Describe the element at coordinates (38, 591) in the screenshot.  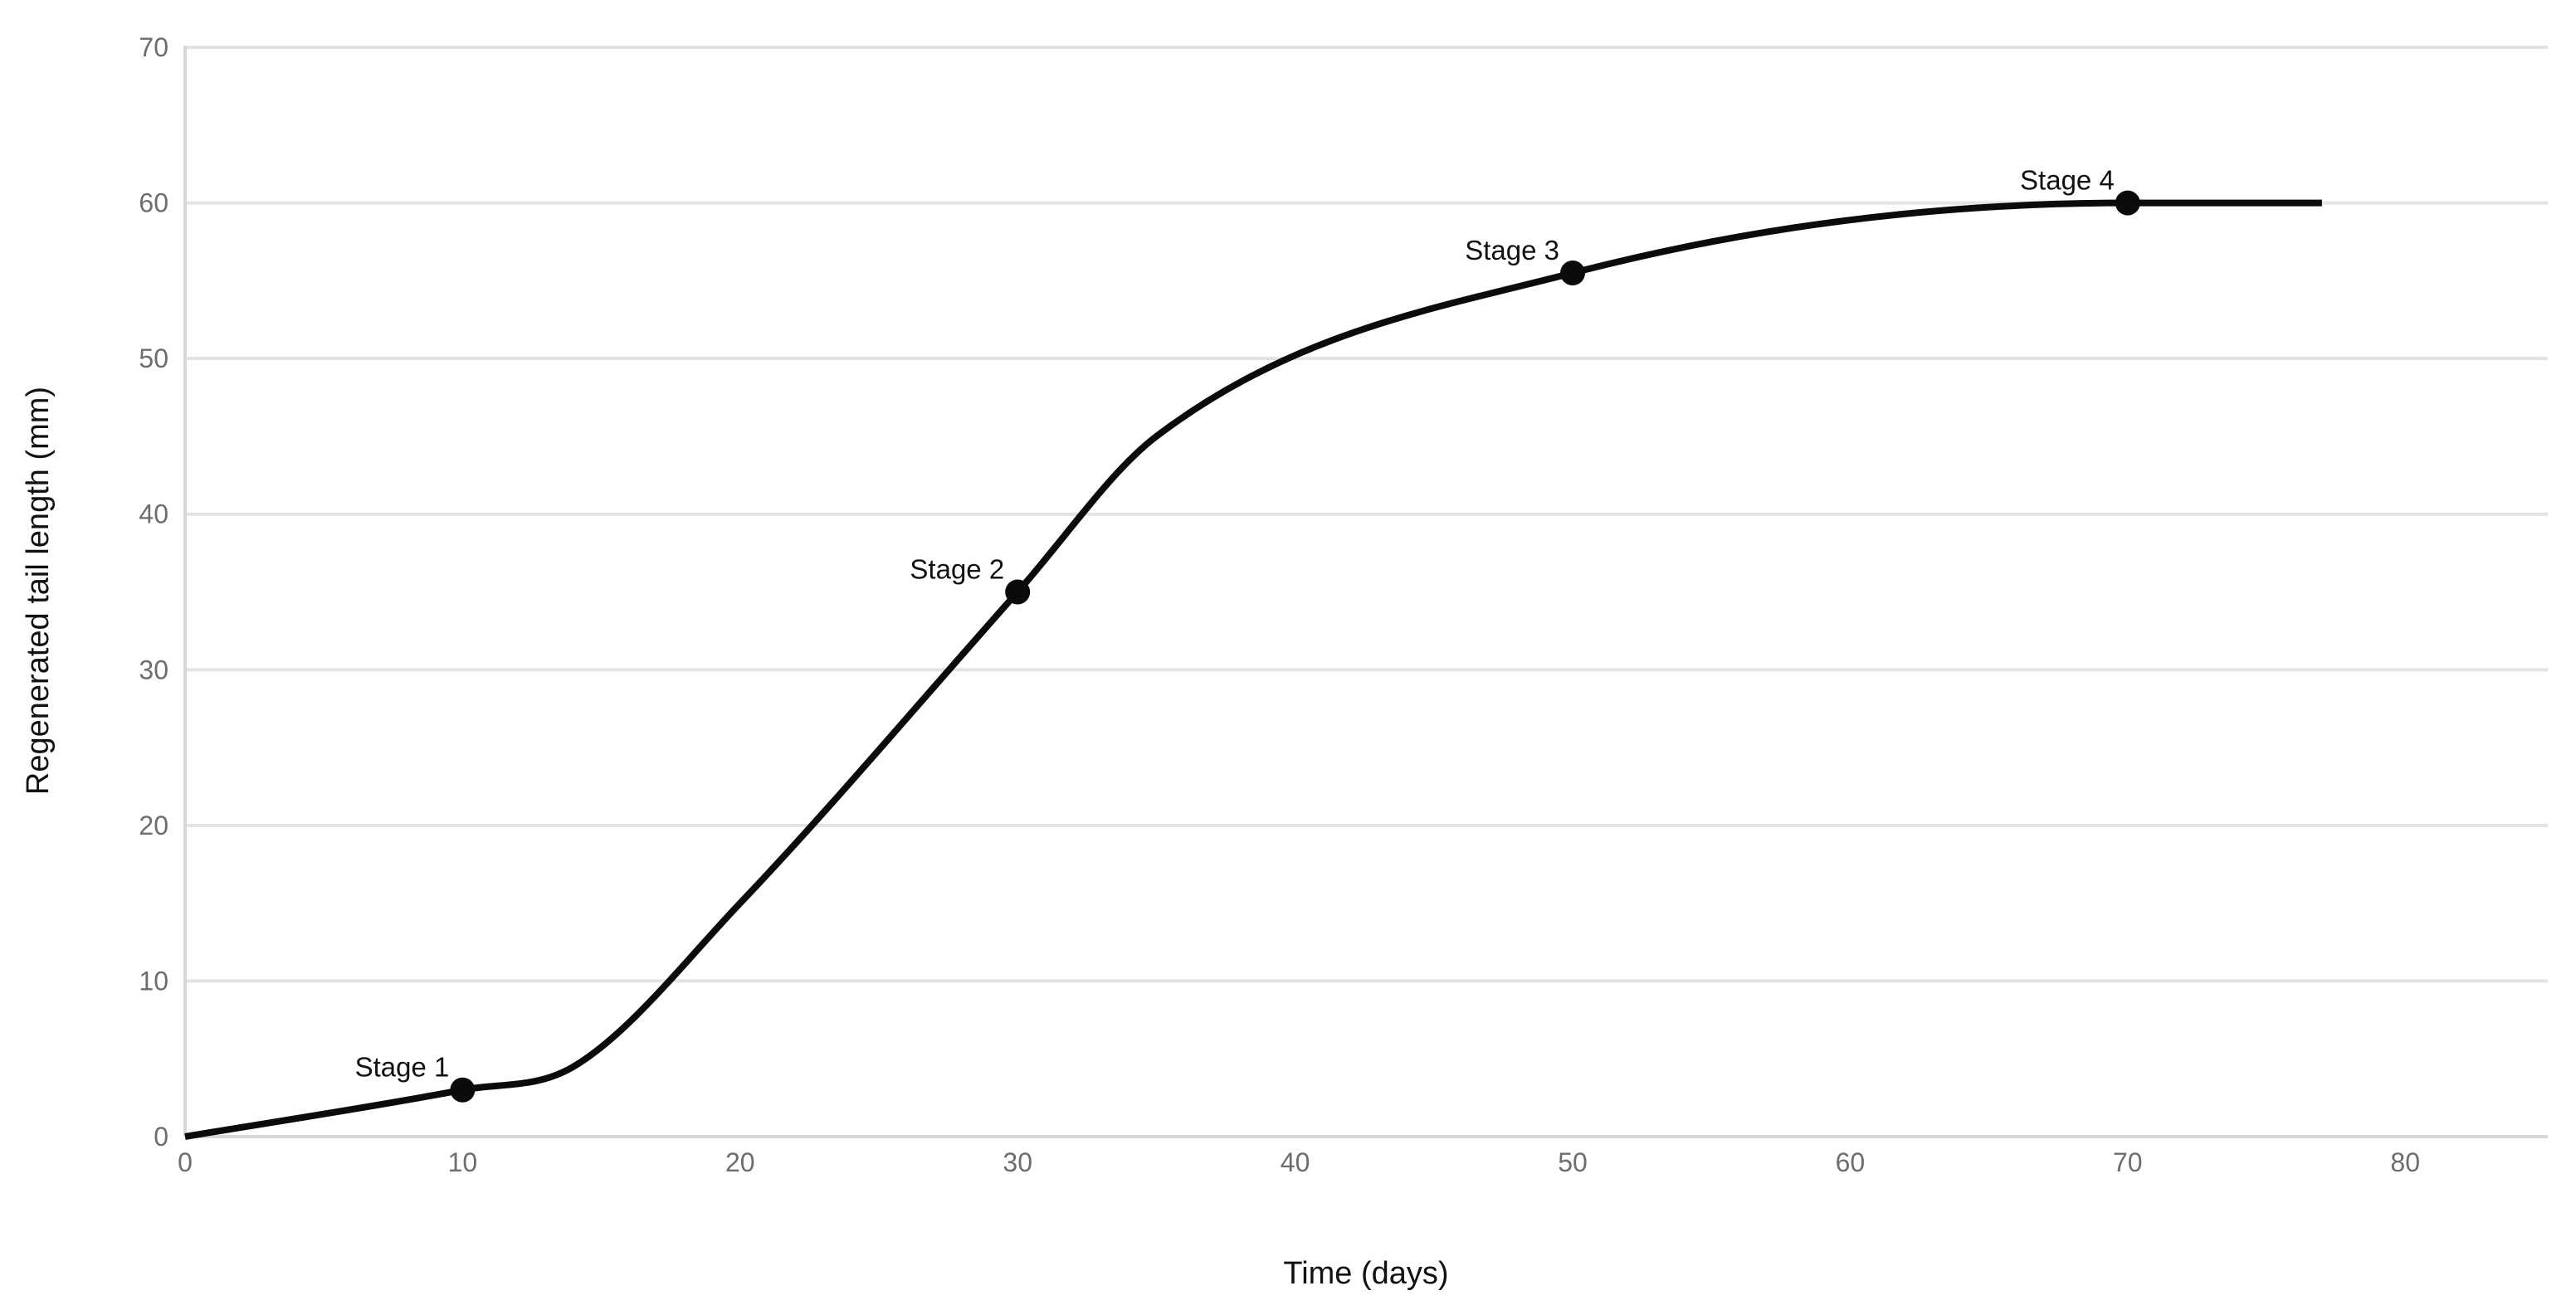
I see `y-axis-title: Regenerated tail length (mm)` at that location.